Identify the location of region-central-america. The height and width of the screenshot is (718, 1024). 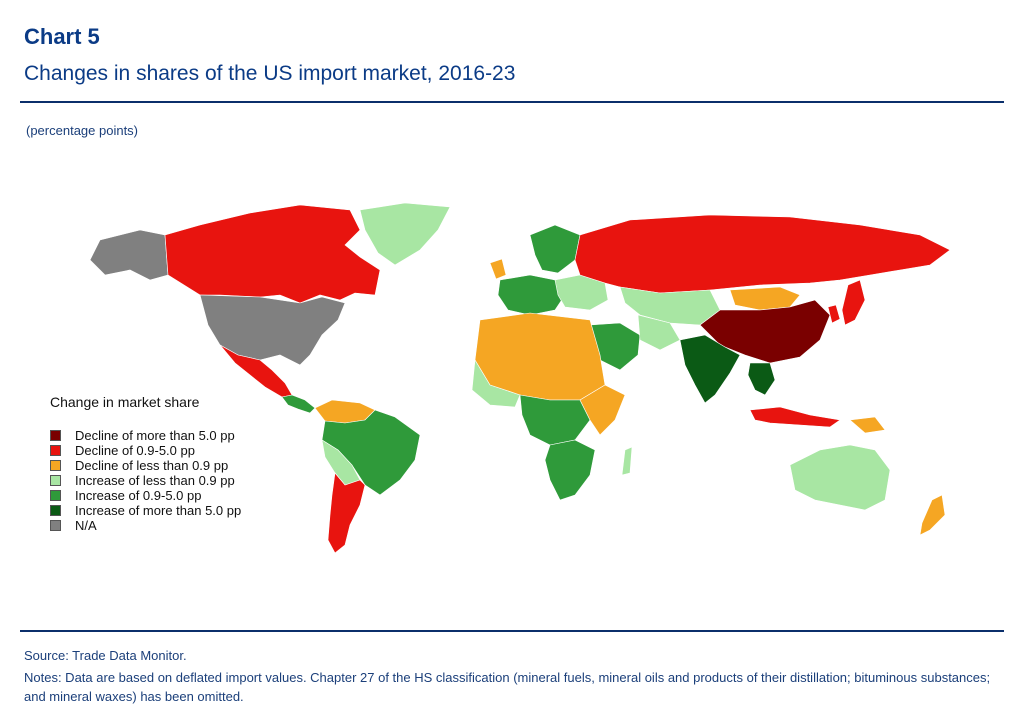
(298, 404).